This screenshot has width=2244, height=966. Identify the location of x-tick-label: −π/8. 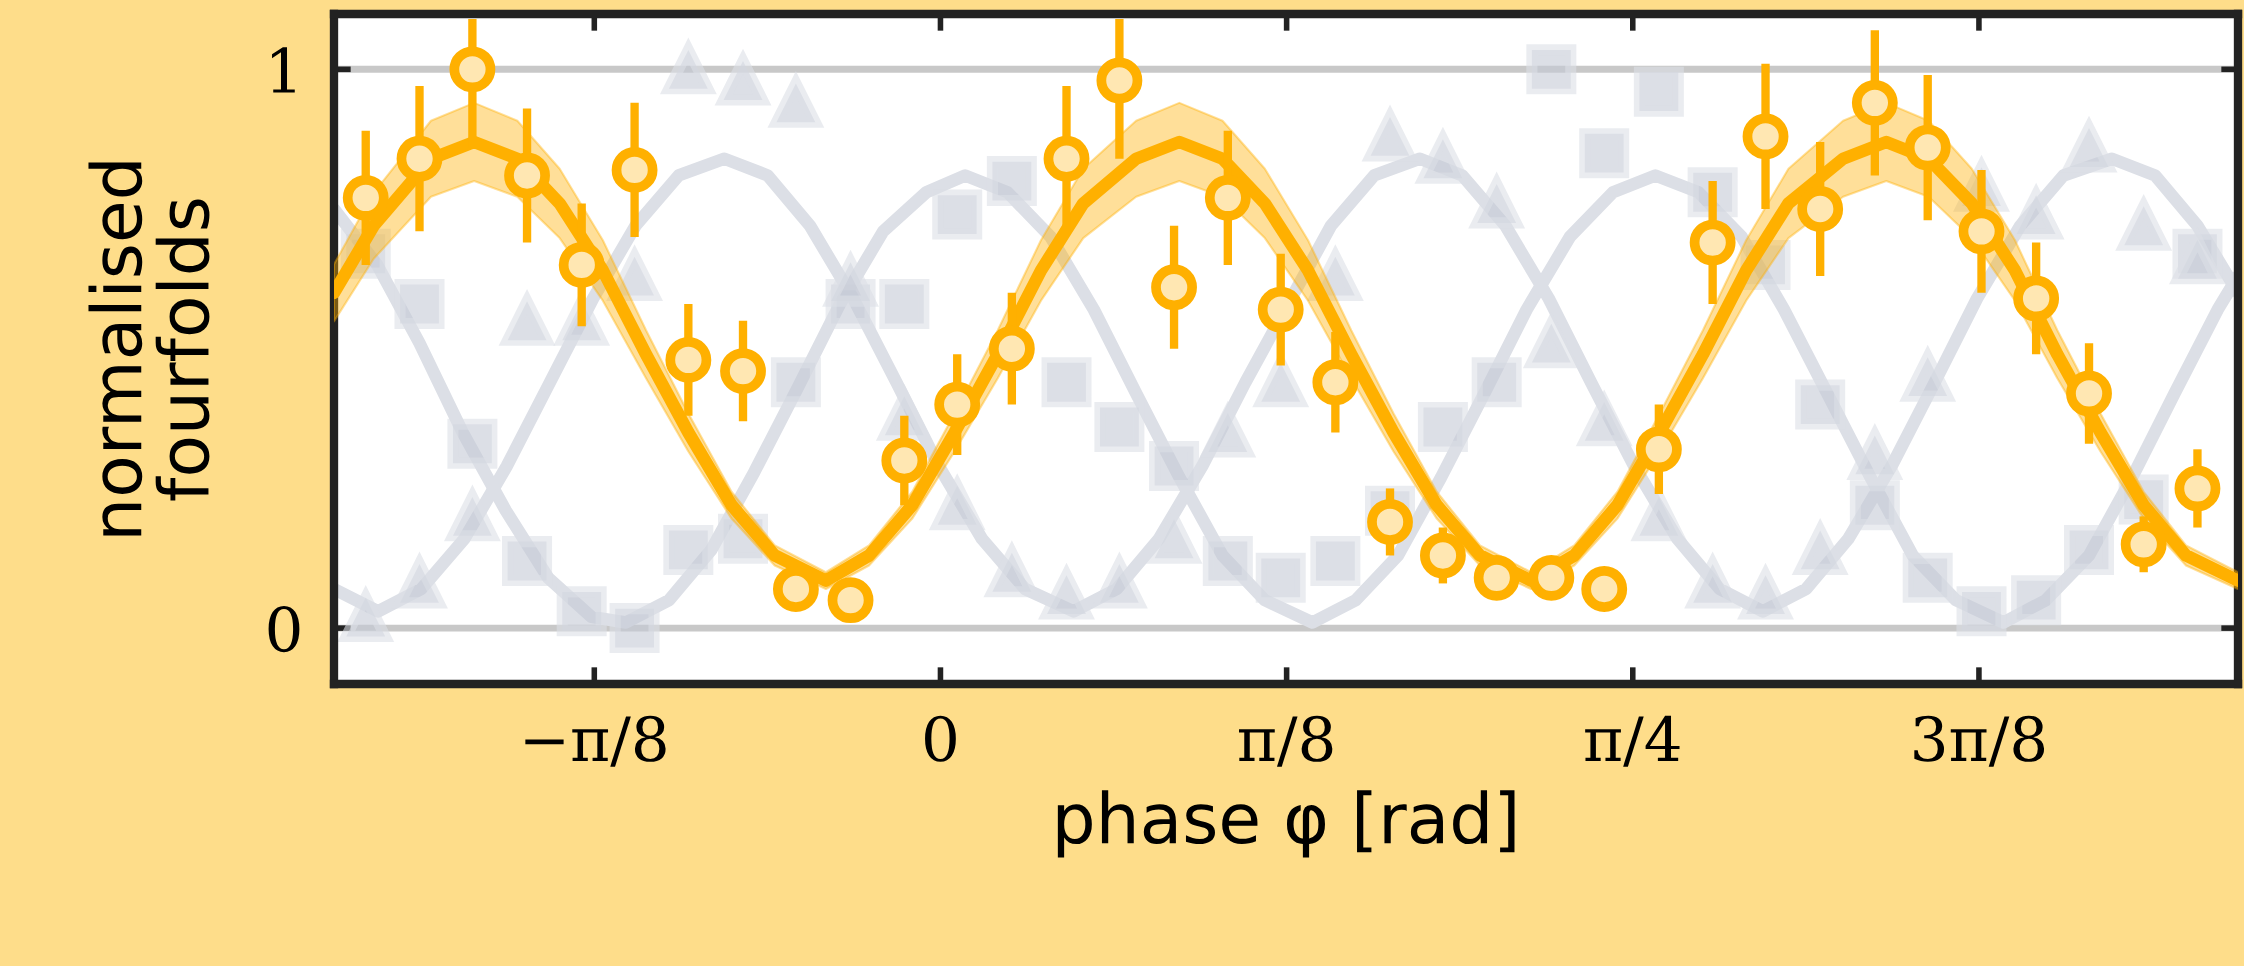
(595, 741).